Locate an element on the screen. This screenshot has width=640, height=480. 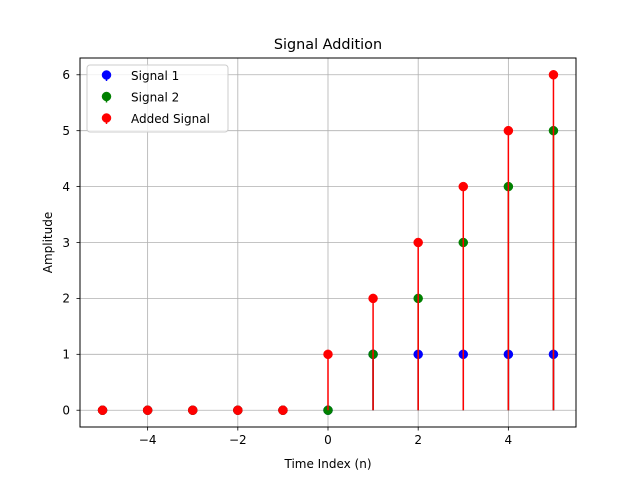
y-tick-label: 6 is located at coordinates (66, 75).